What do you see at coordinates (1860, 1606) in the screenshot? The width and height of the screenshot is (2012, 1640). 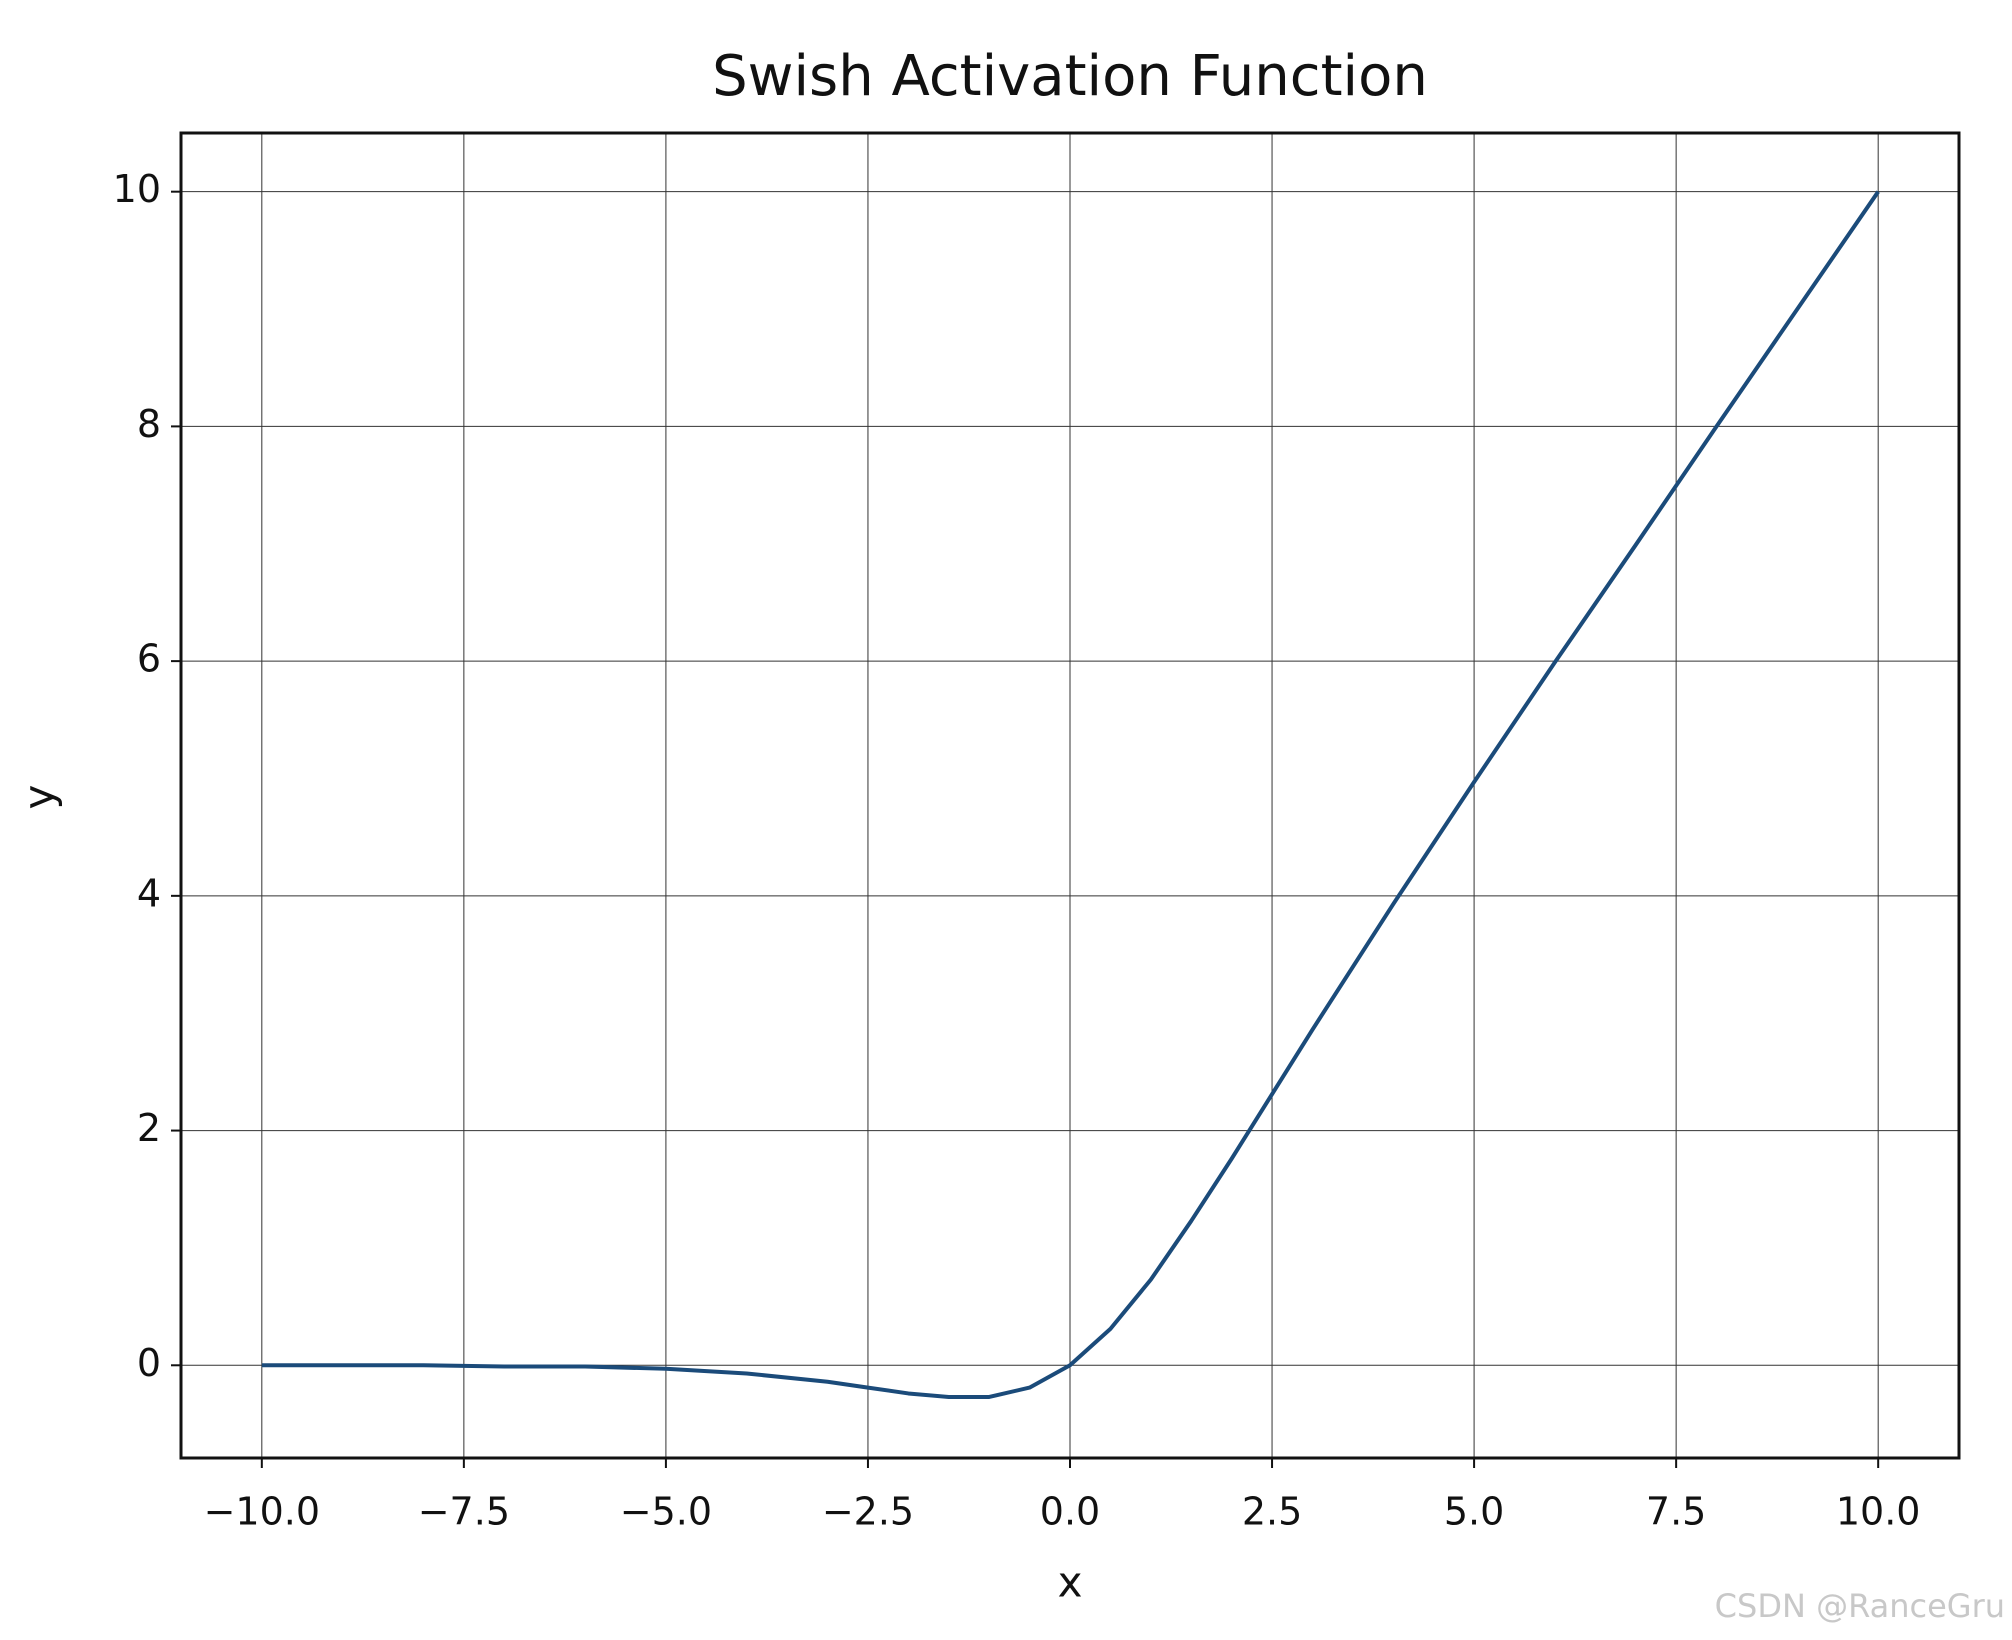 I see `watermark: CSDN @RanceGru` at bounding box center [1860, 1606].